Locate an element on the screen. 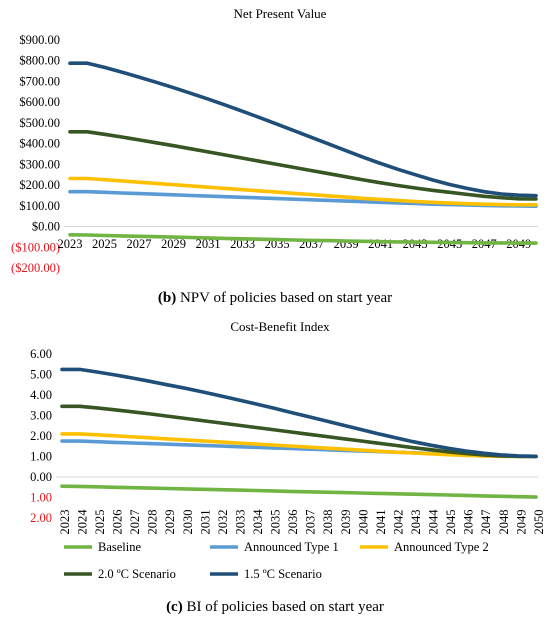  y-tick-label: 6.00 is located at coordinates (41, 354).